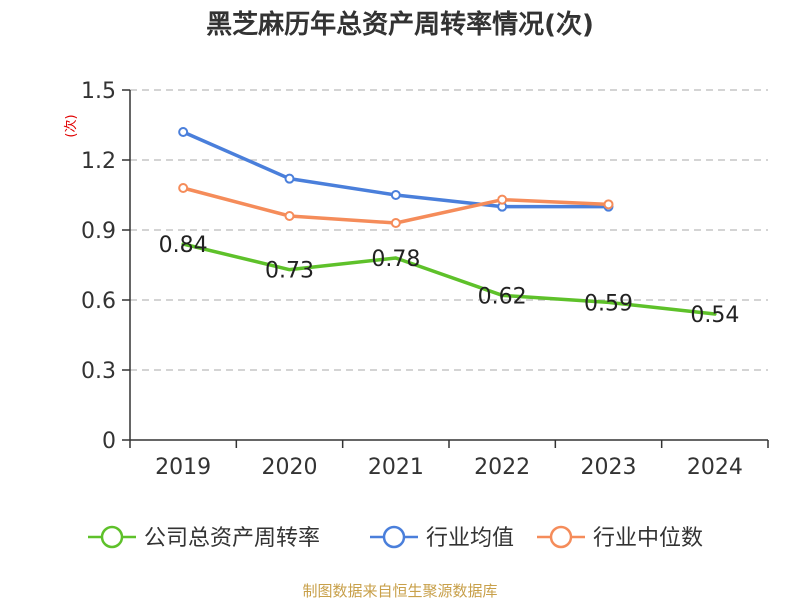  Describe the element at coordinates (400, 24) in the screenshot. I see `chart-title: 黑芝麻历年总资产周转率情况(次)` at that location.